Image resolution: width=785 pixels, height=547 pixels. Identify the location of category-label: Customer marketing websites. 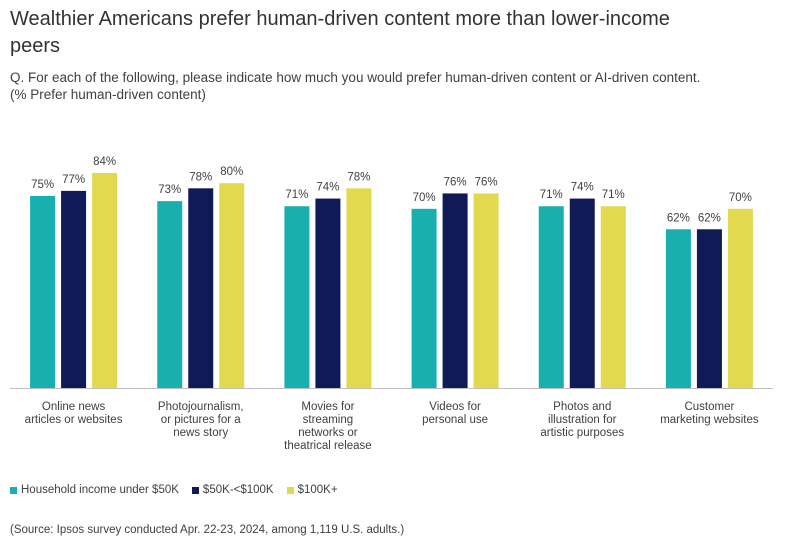
(709, 413).